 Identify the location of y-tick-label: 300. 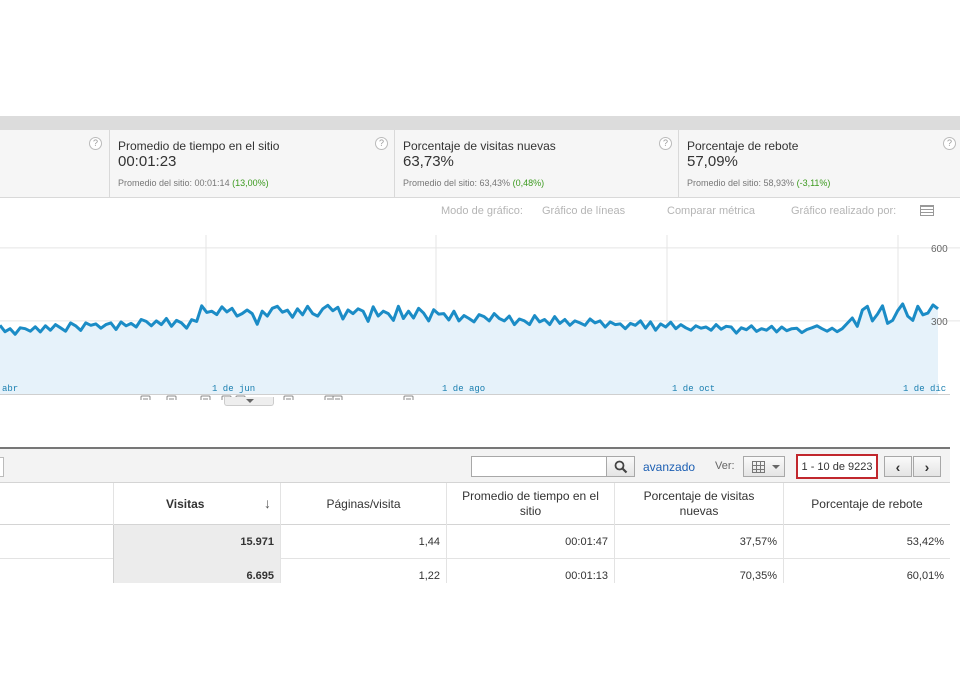
(939, 322).